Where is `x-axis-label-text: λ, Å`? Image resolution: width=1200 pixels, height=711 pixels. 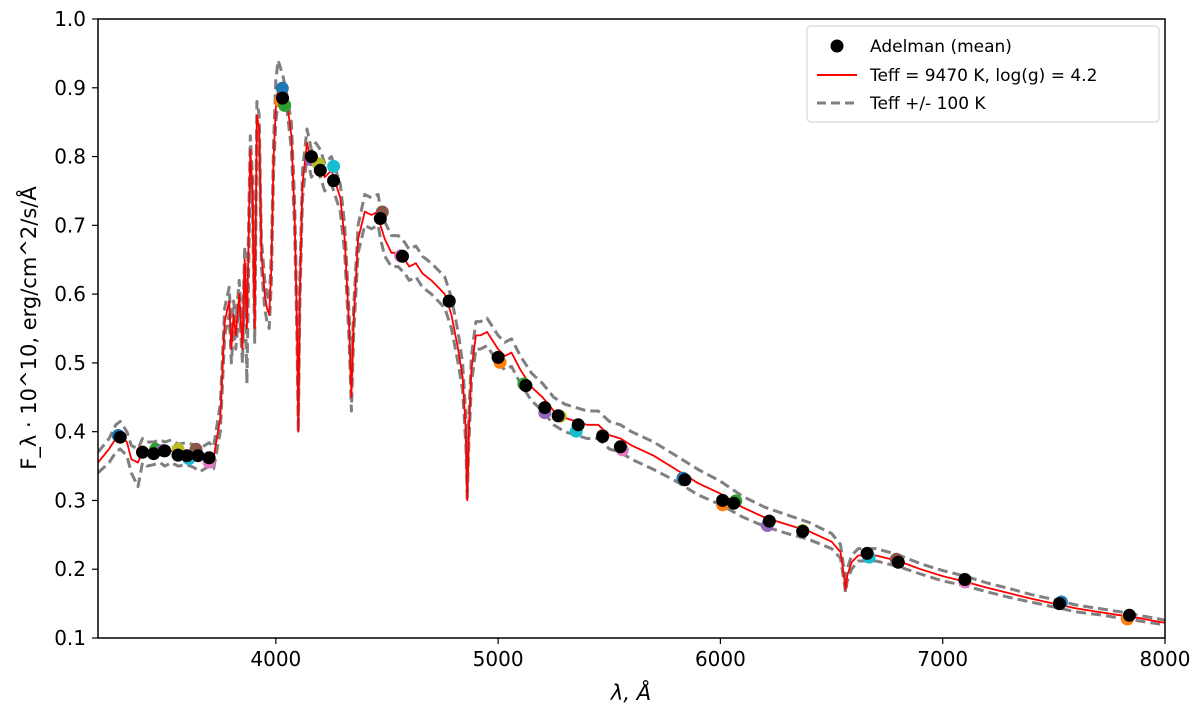
x-axis-label-text: λ, Å is located at coordinates (630, 692).